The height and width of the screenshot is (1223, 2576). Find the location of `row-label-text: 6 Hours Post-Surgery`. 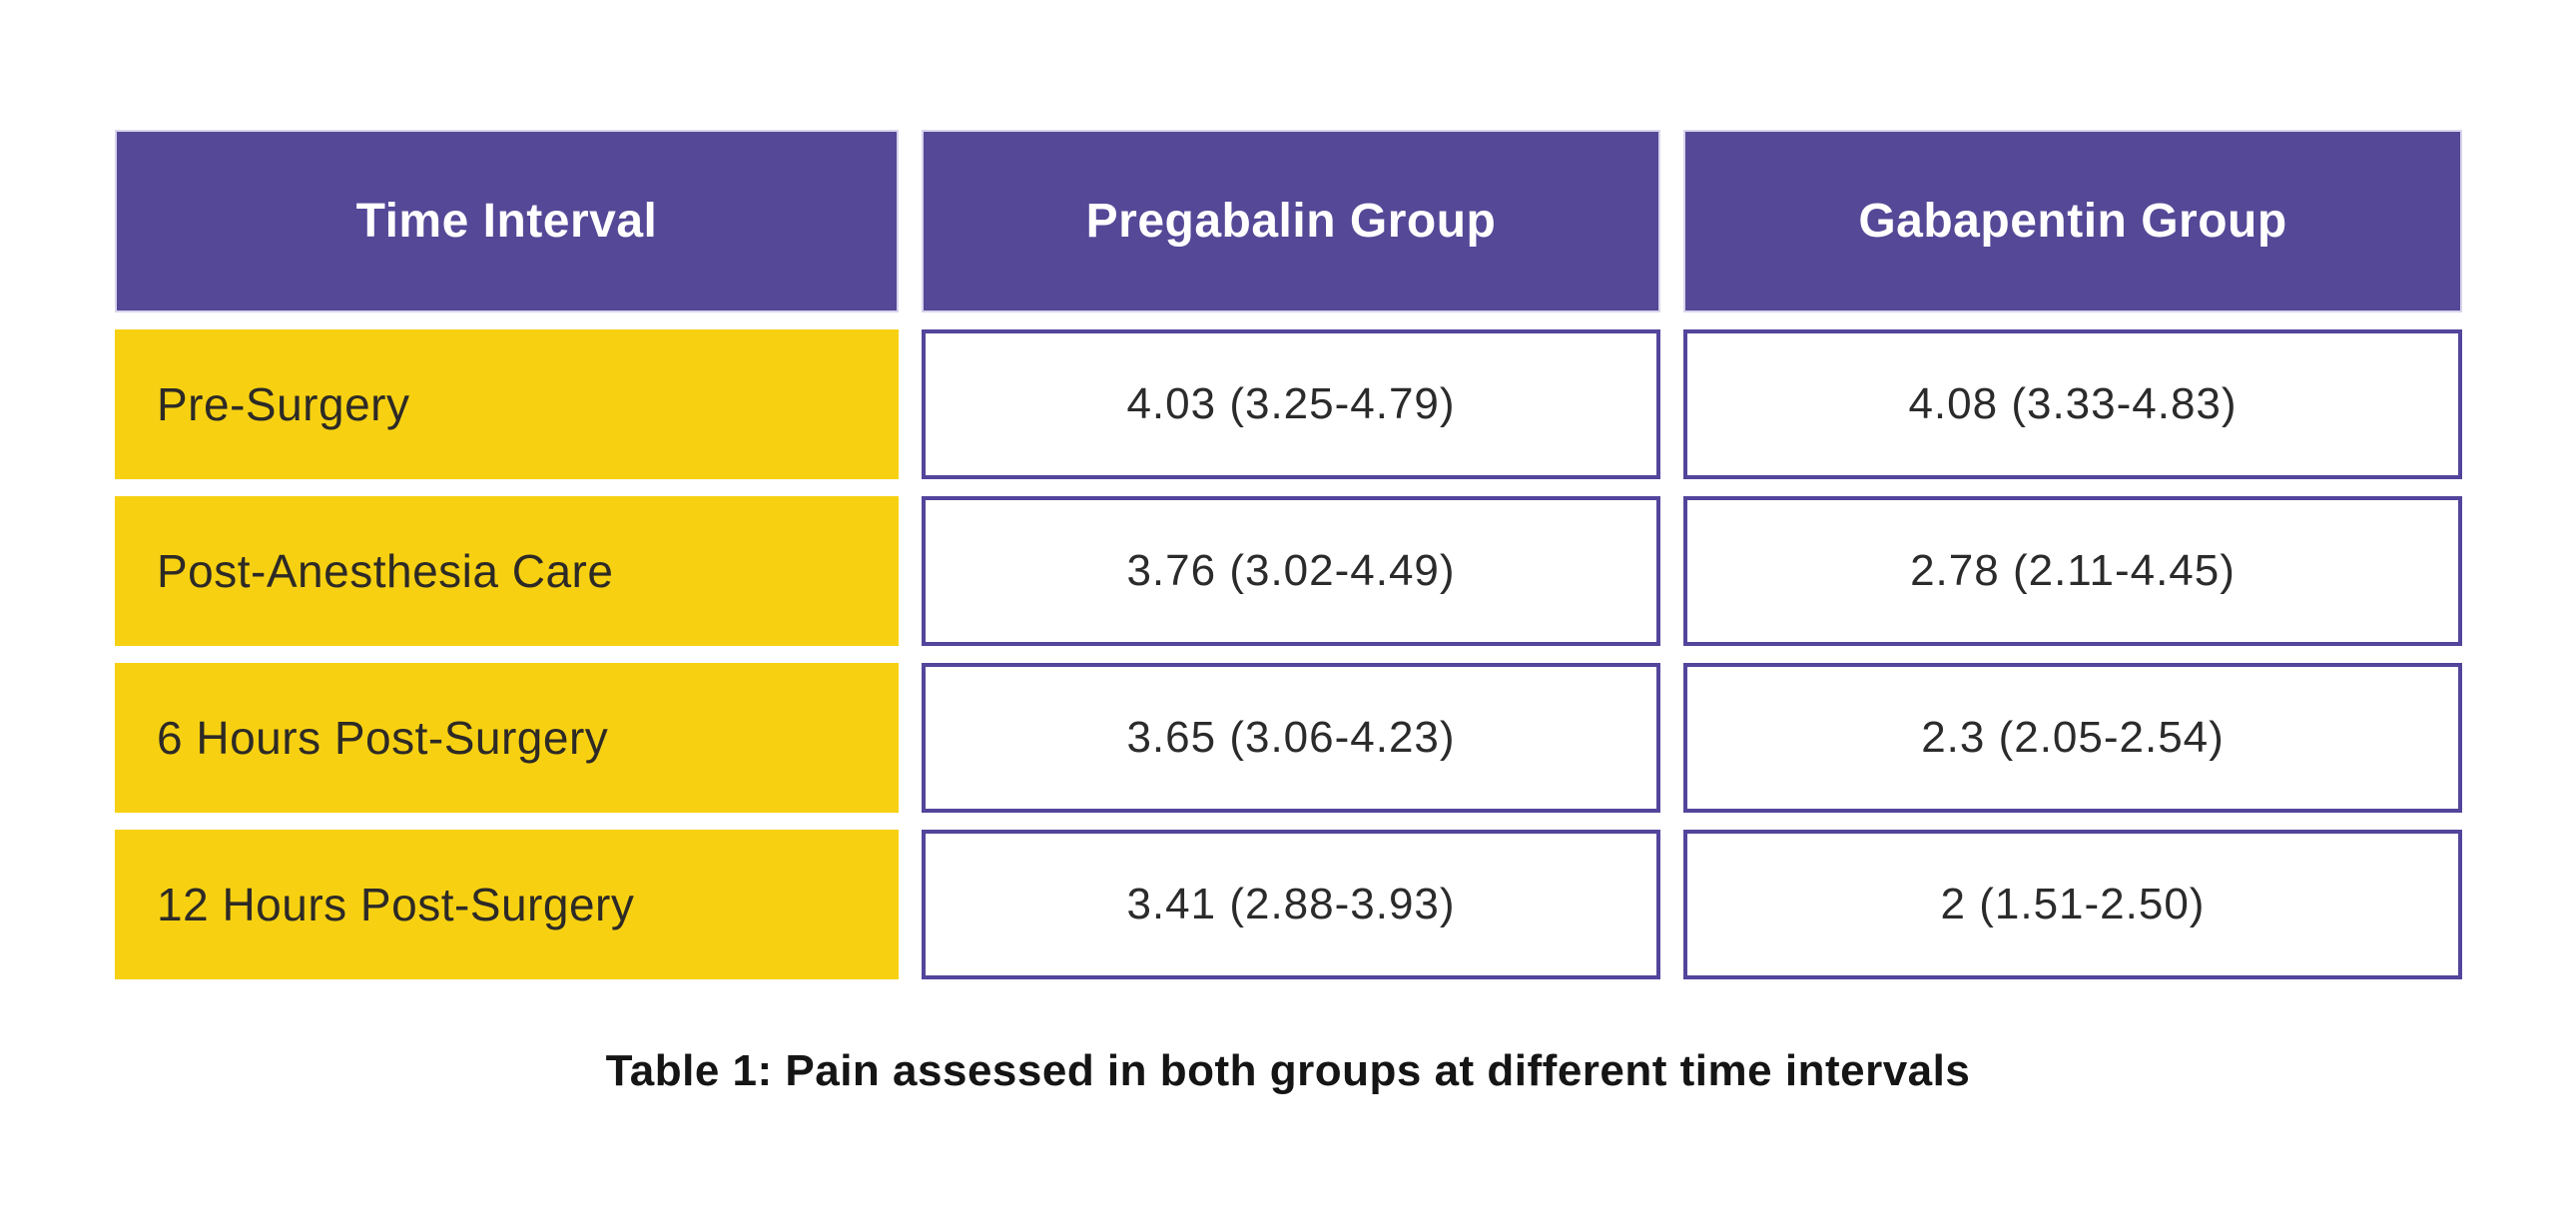

row-label-text: 6 Hours Post-Surgery is located at coordinates (383, 738).